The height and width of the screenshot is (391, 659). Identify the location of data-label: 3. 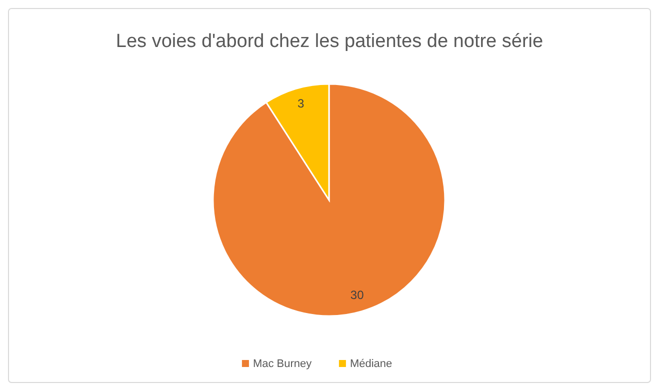
(301, 103).